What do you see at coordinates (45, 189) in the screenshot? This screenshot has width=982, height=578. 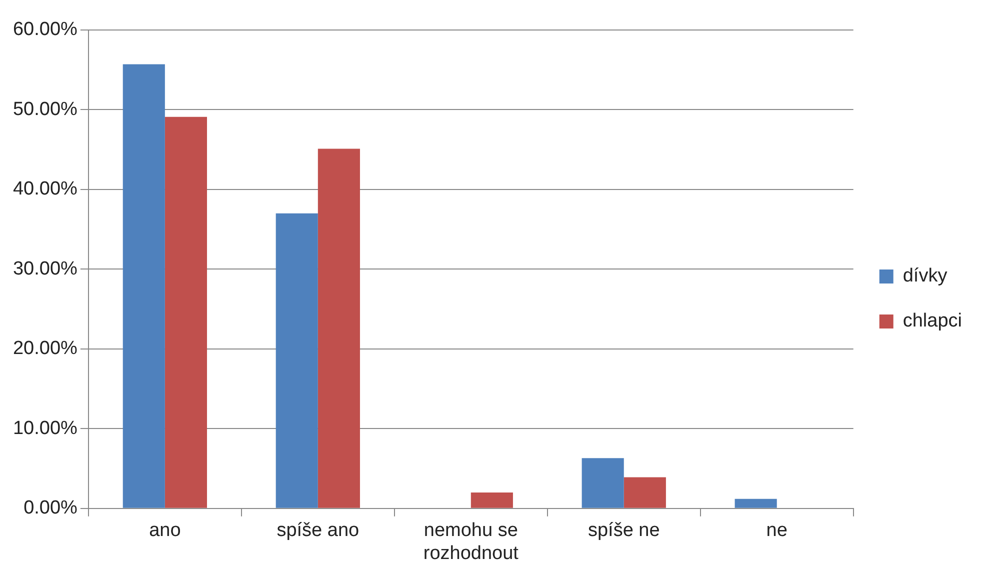 I see `y-tick-label: 40.00%` at bounding box center [45, 189].